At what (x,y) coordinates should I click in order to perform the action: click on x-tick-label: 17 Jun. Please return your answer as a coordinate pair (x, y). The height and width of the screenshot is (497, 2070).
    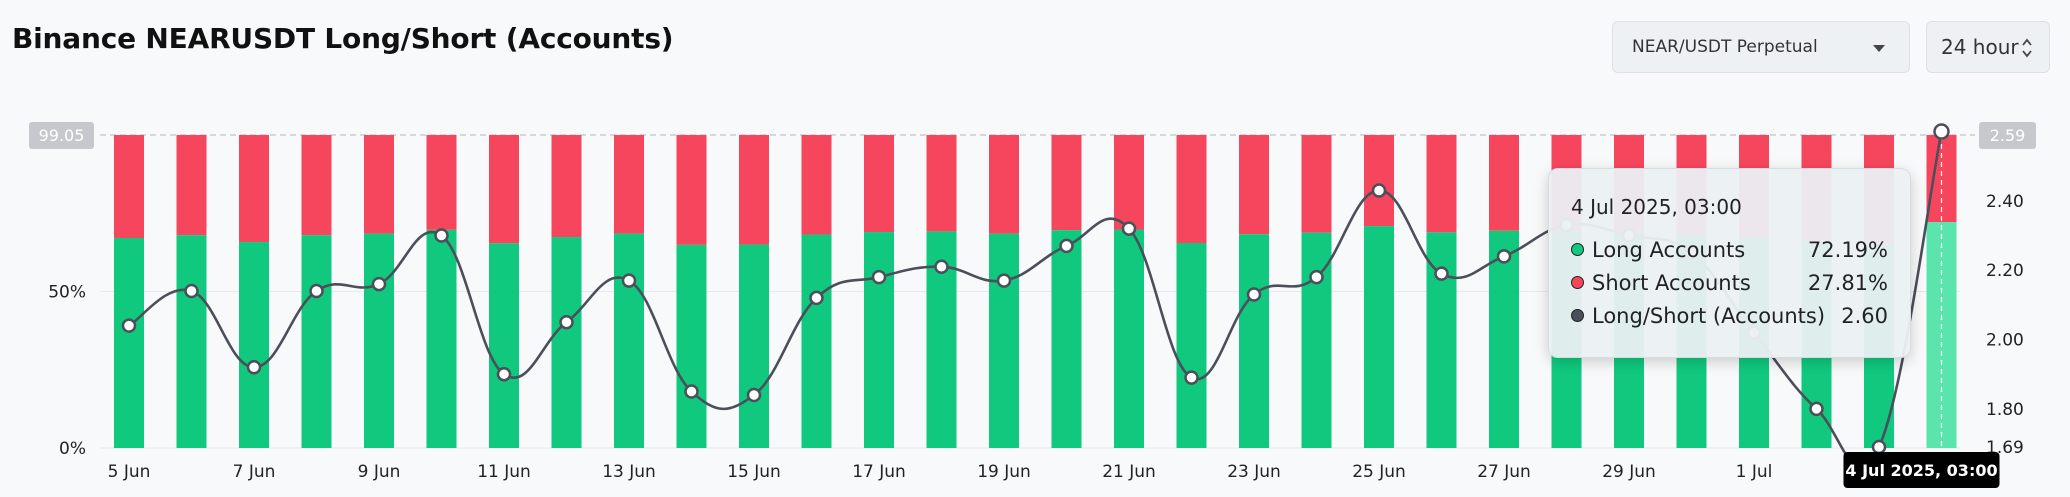
    Looking at the image, I should click on (879, 472).